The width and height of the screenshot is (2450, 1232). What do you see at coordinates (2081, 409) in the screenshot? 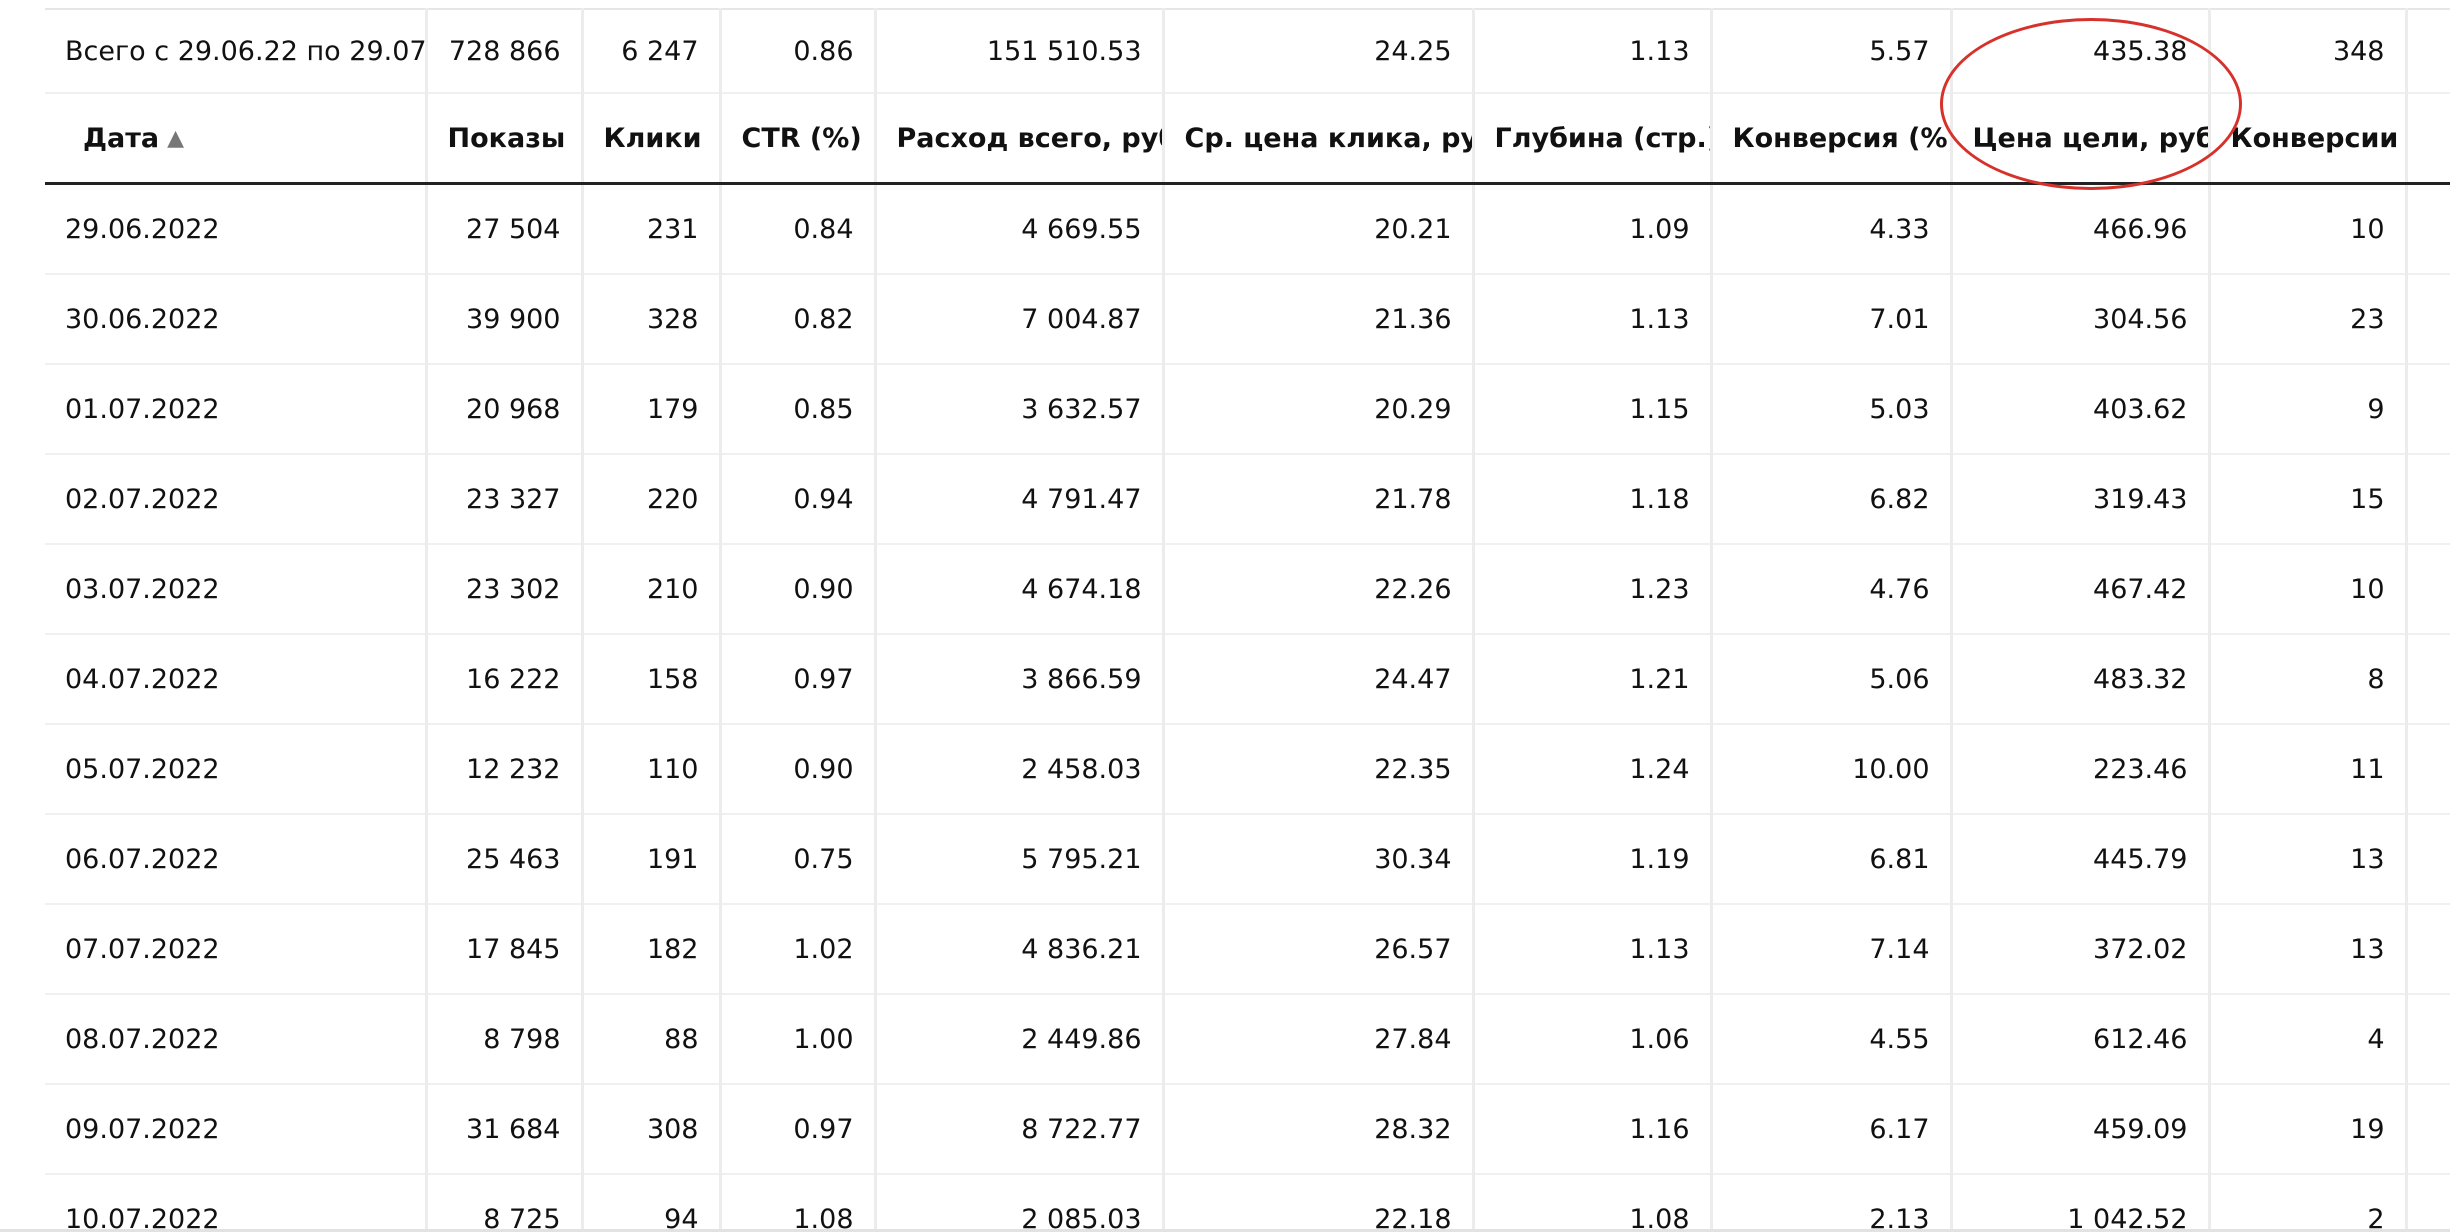
I see `cell-cpa: 403.62` at bounding box center [2081, 409].